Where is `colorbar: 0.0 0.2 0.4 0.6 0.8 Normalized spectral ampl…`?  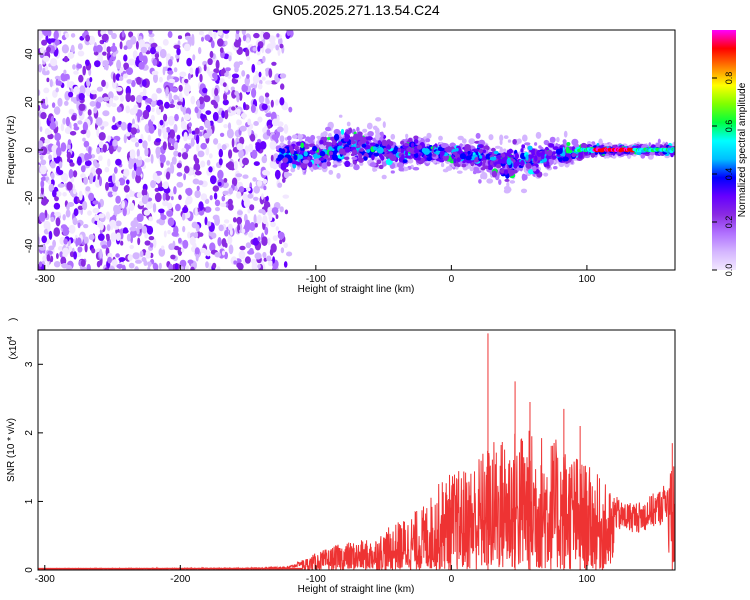 colorbar: 0.0 0.2 0.4 0.6 0.8 Normalized spectral ampl… is located at coordinates (730, 153).